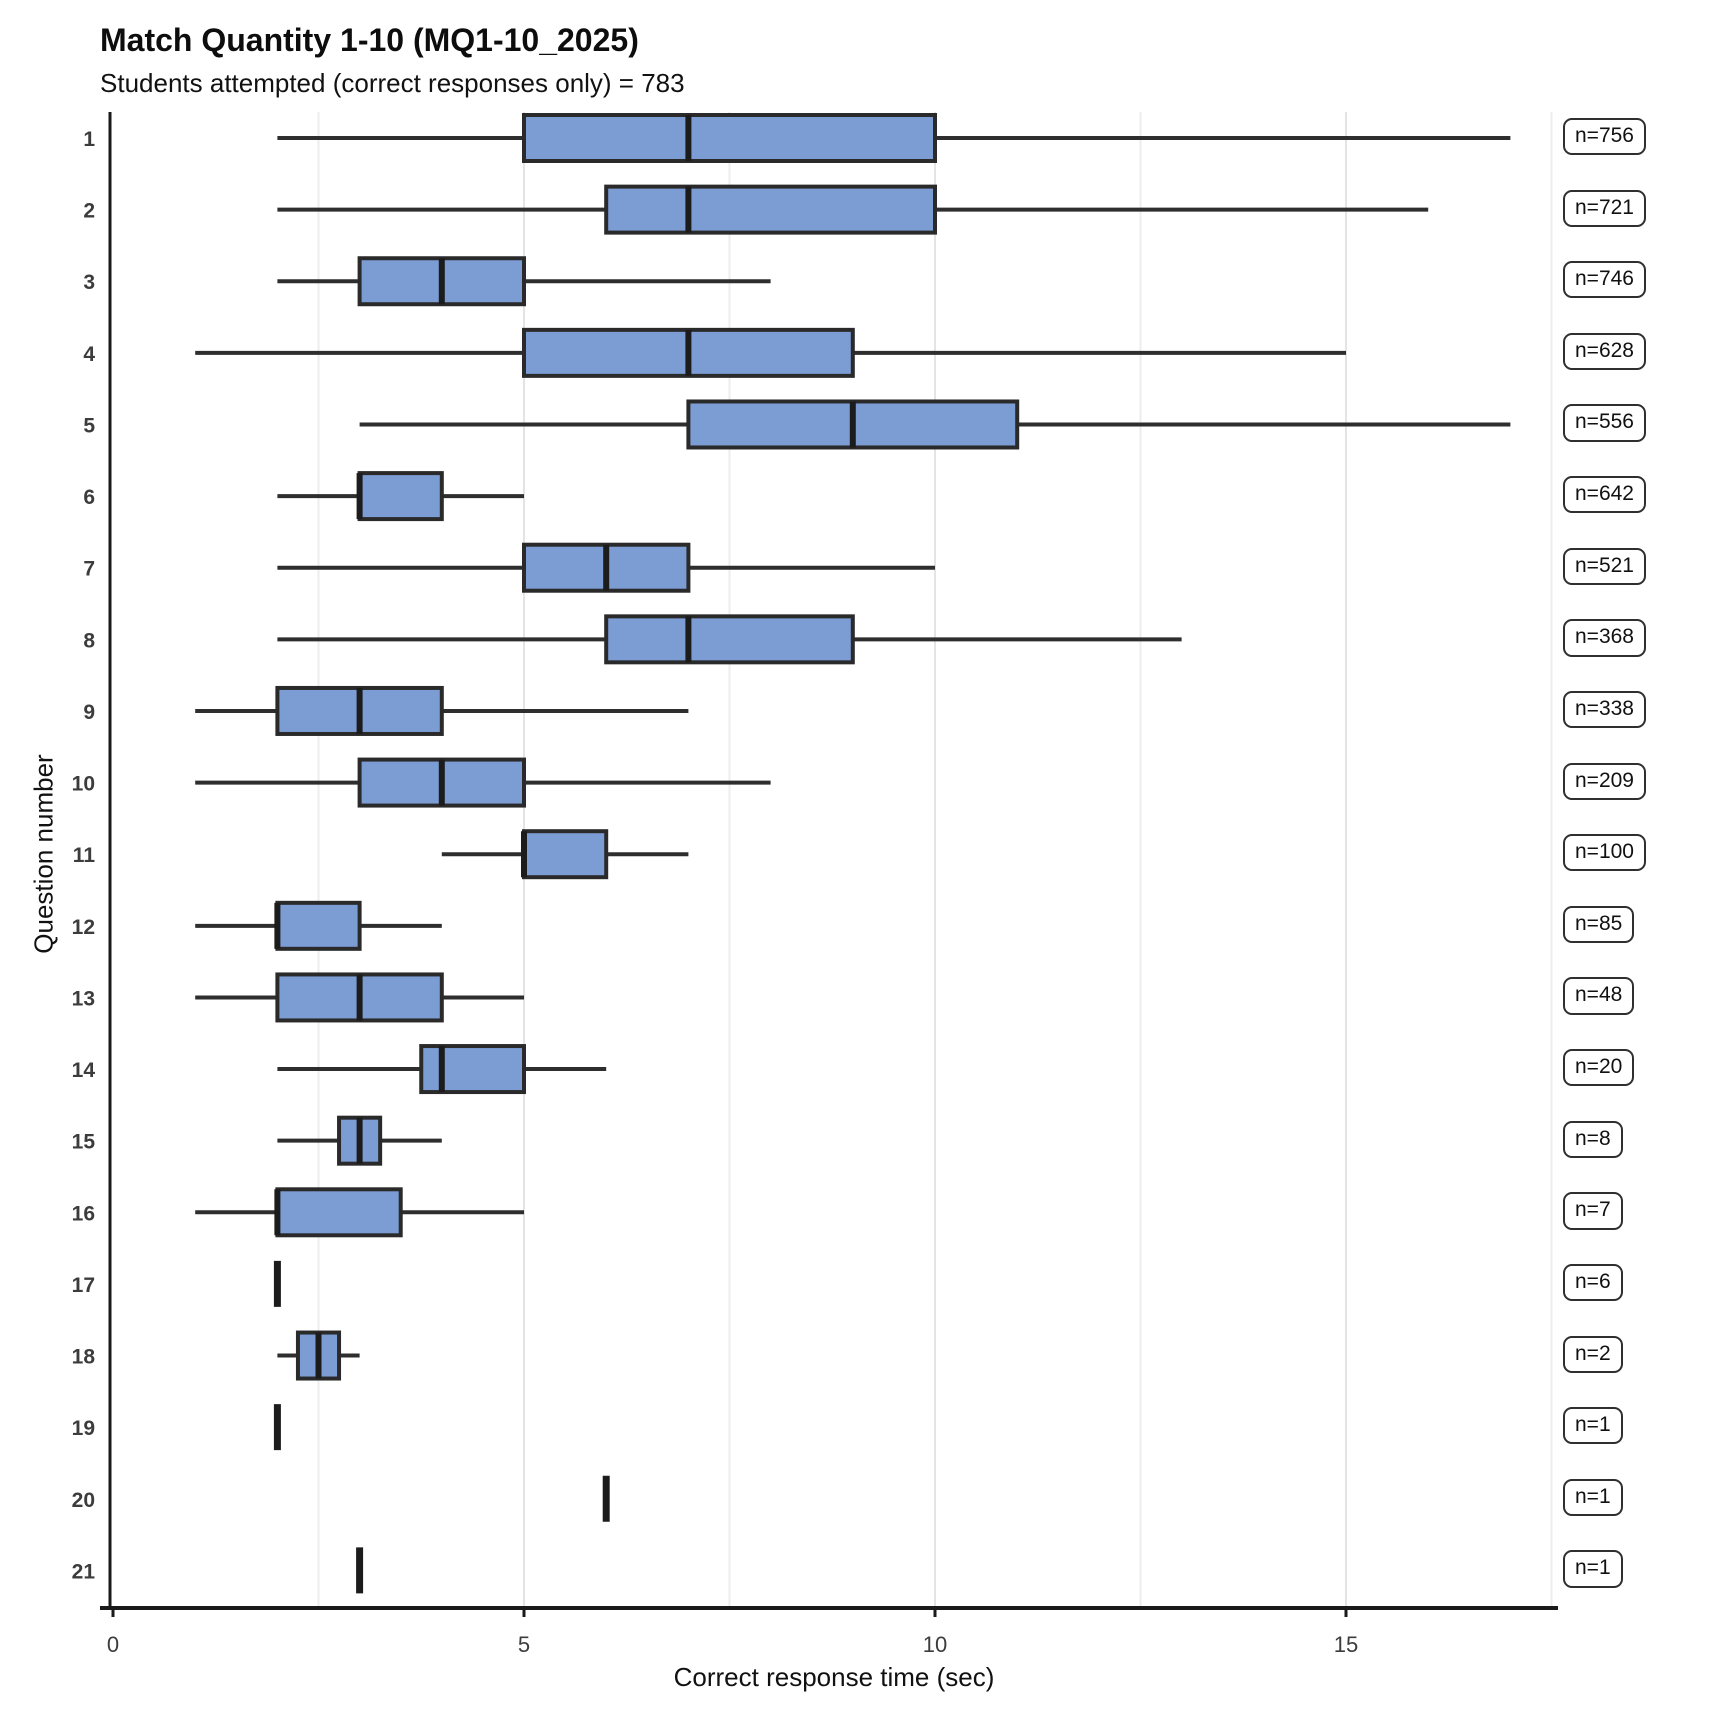 The width and height of the screenshot is (1728, 1728). What do you see at coordinates (84, 1070) in the screenshot?
I see `y-tick-label: 14` at bounding box center [84, 1070].